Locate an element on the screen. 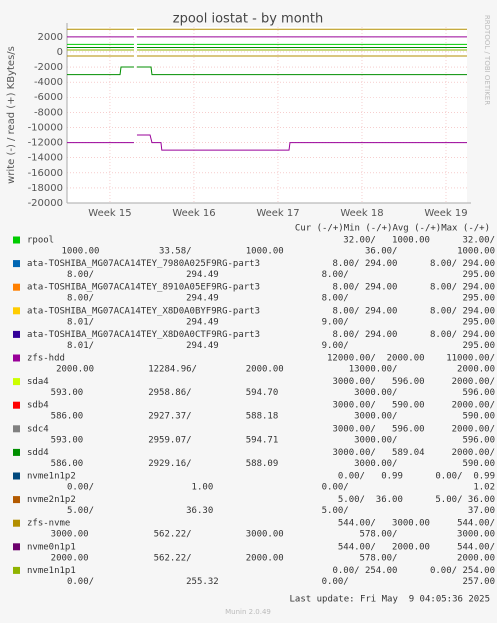  x-tick-label: Week 19 is located at coordinates (445, 213).